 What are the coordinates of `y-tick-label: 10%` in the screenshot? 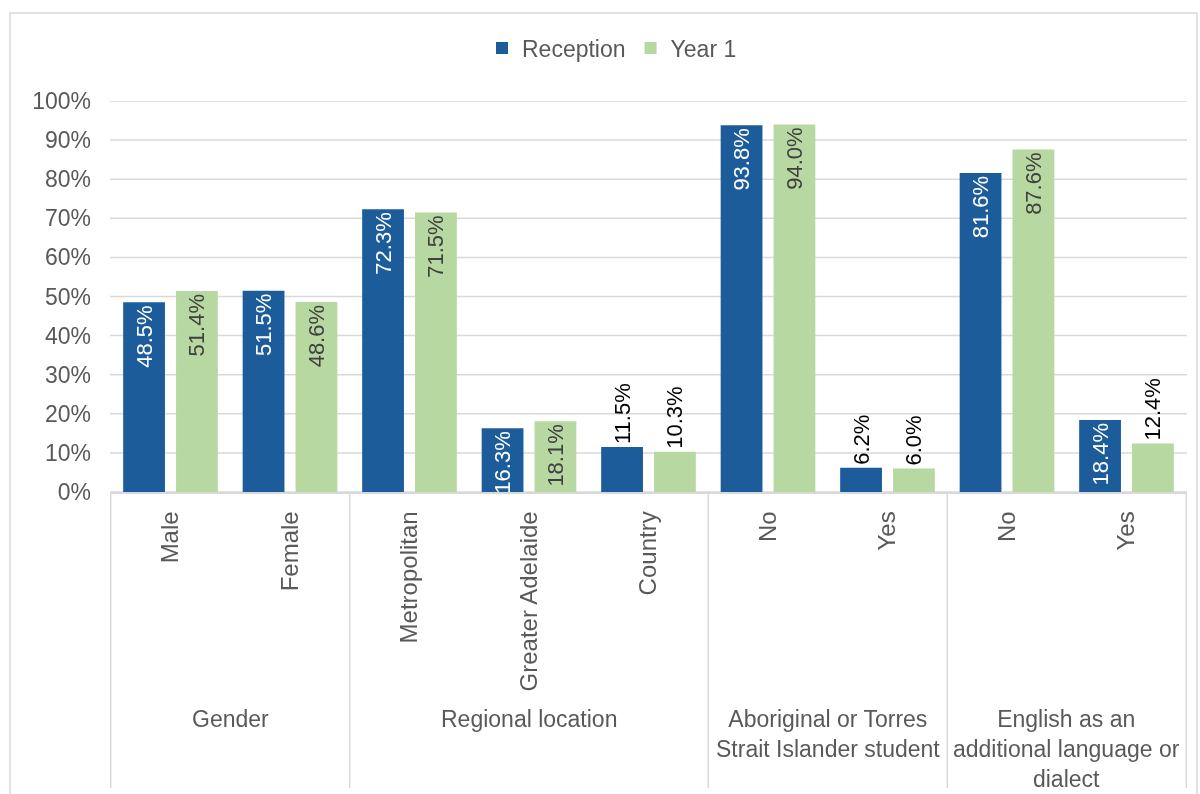 It's located at (67, 452).